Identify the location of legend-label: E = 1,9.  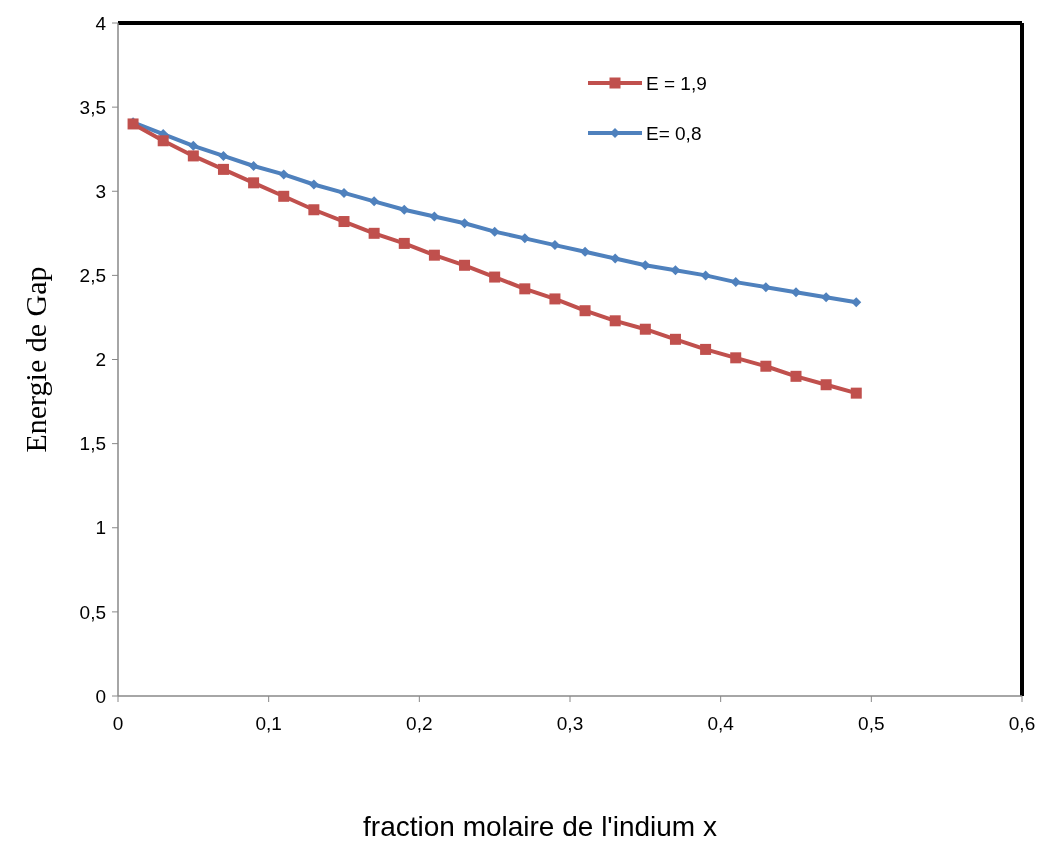
(676, 83).